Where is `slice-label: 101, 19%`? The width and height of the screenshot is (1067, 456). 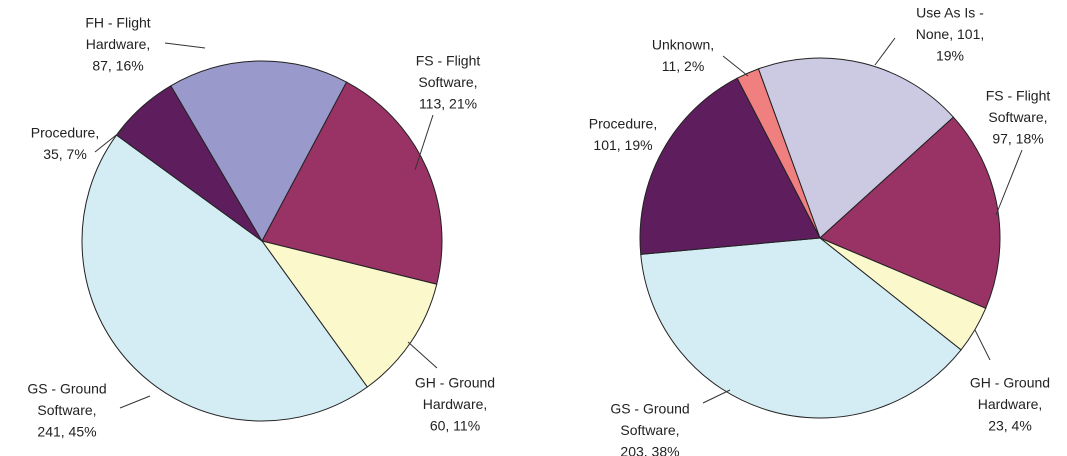
slice-label: 101, 19% is located at coordinates (622, 145).